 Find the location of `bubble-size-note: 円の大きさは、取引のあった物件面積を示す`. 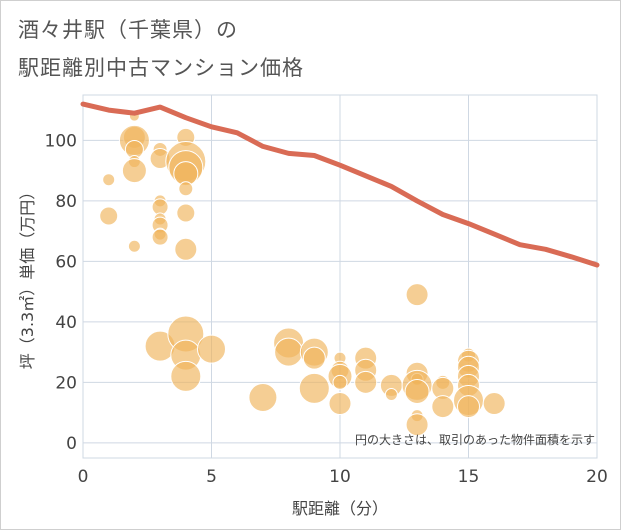

bubble-size-note: 円の大きさは、取引のあった物件面積を示す is located at coordinates (475, 439).